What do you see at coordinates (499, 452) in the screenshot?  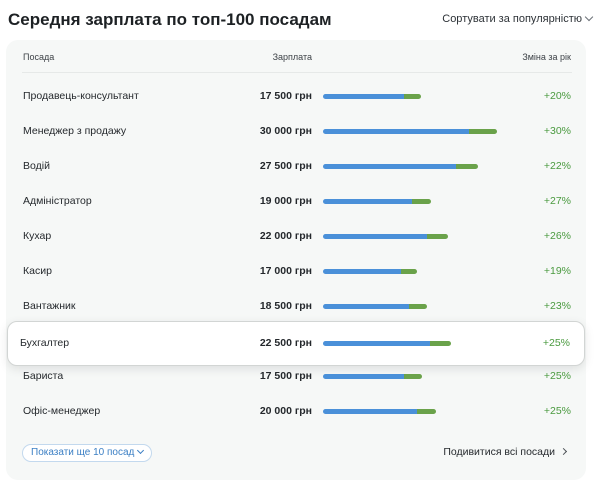 I see `view-all-label: Подивитися всі посади` at bounding box center [499, 452].